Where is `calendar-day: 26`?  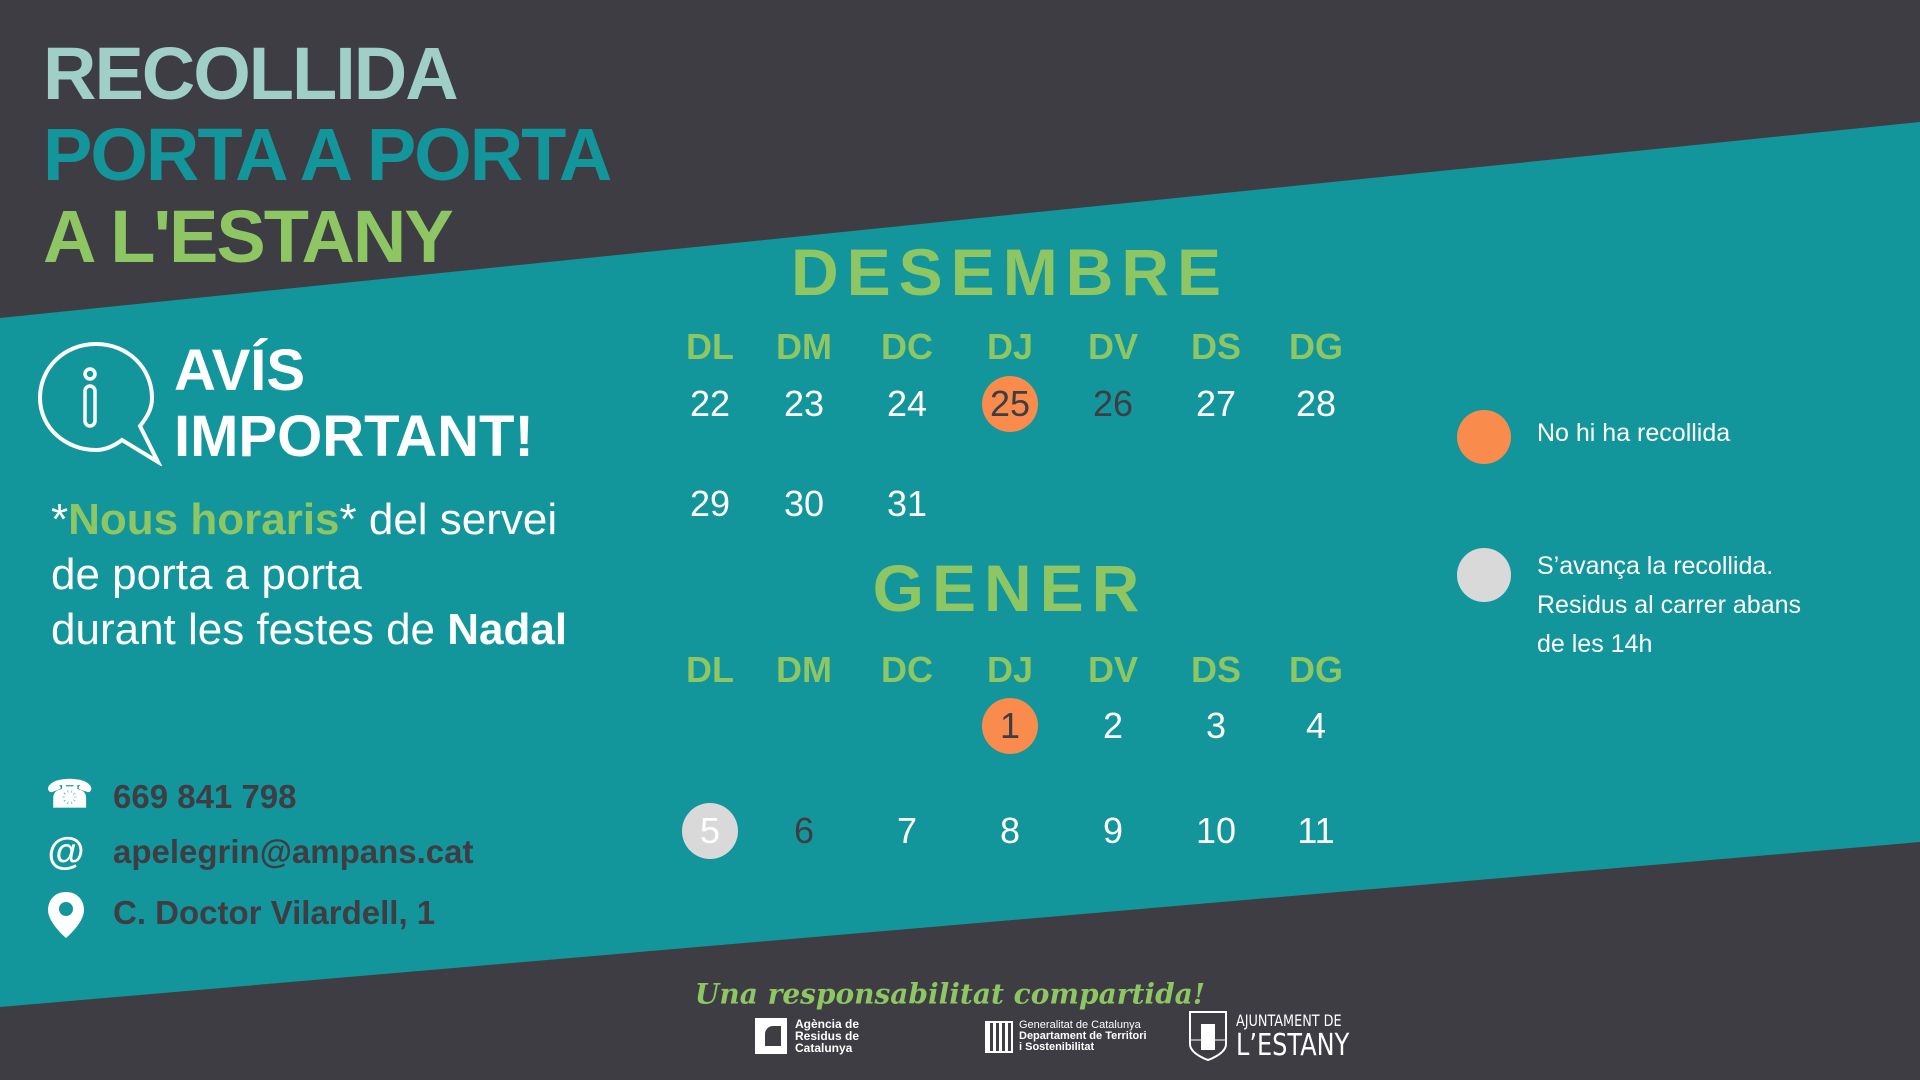
calendar-day: 26 is located at coordinates (1113, 403).